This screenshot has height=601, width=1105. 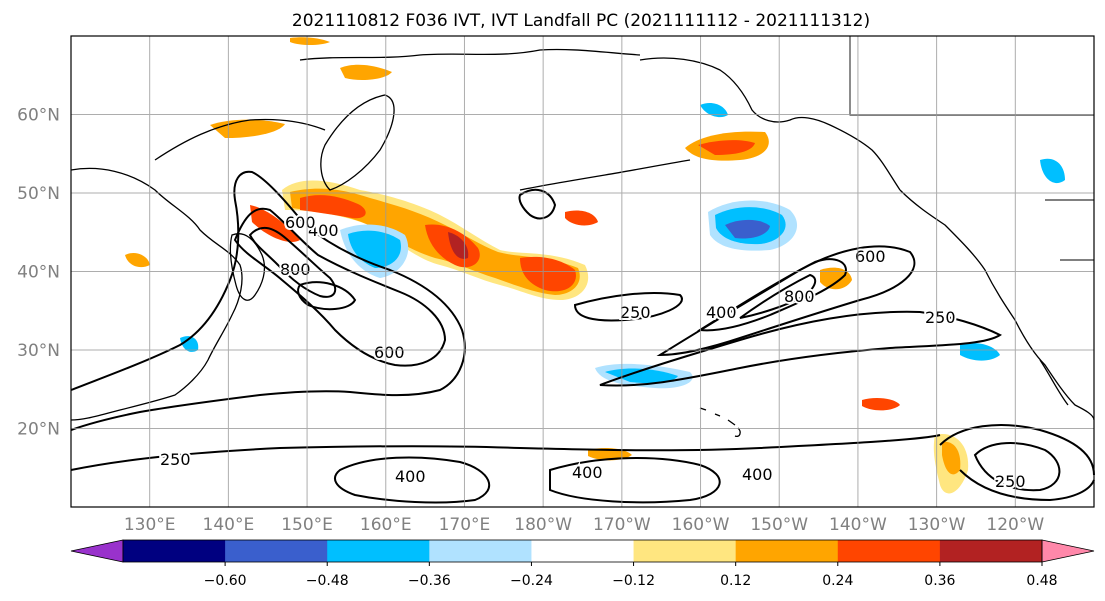 What do you see at coordinates (1068, 551) in the screenshot?
I see `colorbar-extend-high` at bounding box center [1068, 551].